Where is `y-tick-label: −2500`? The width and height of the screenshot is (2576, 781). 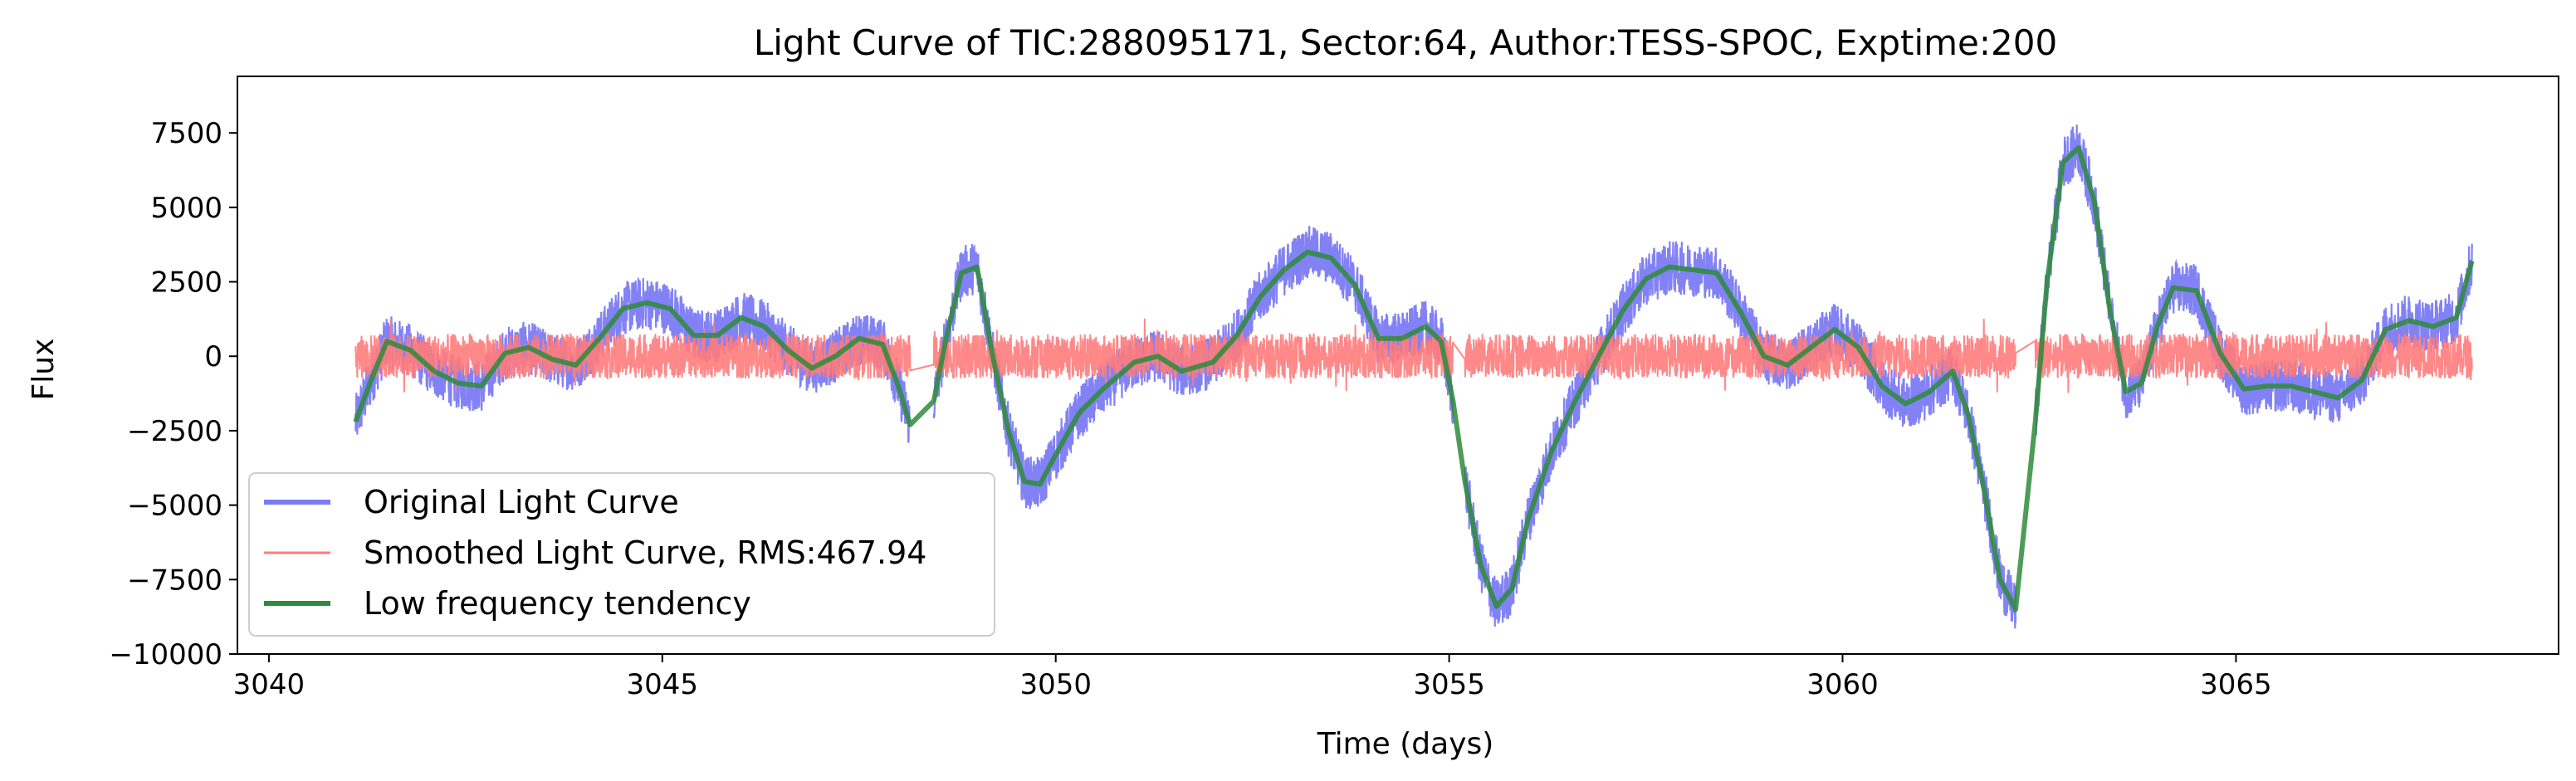 y-tick-label: −2500 is located at coordinates (174, 431).